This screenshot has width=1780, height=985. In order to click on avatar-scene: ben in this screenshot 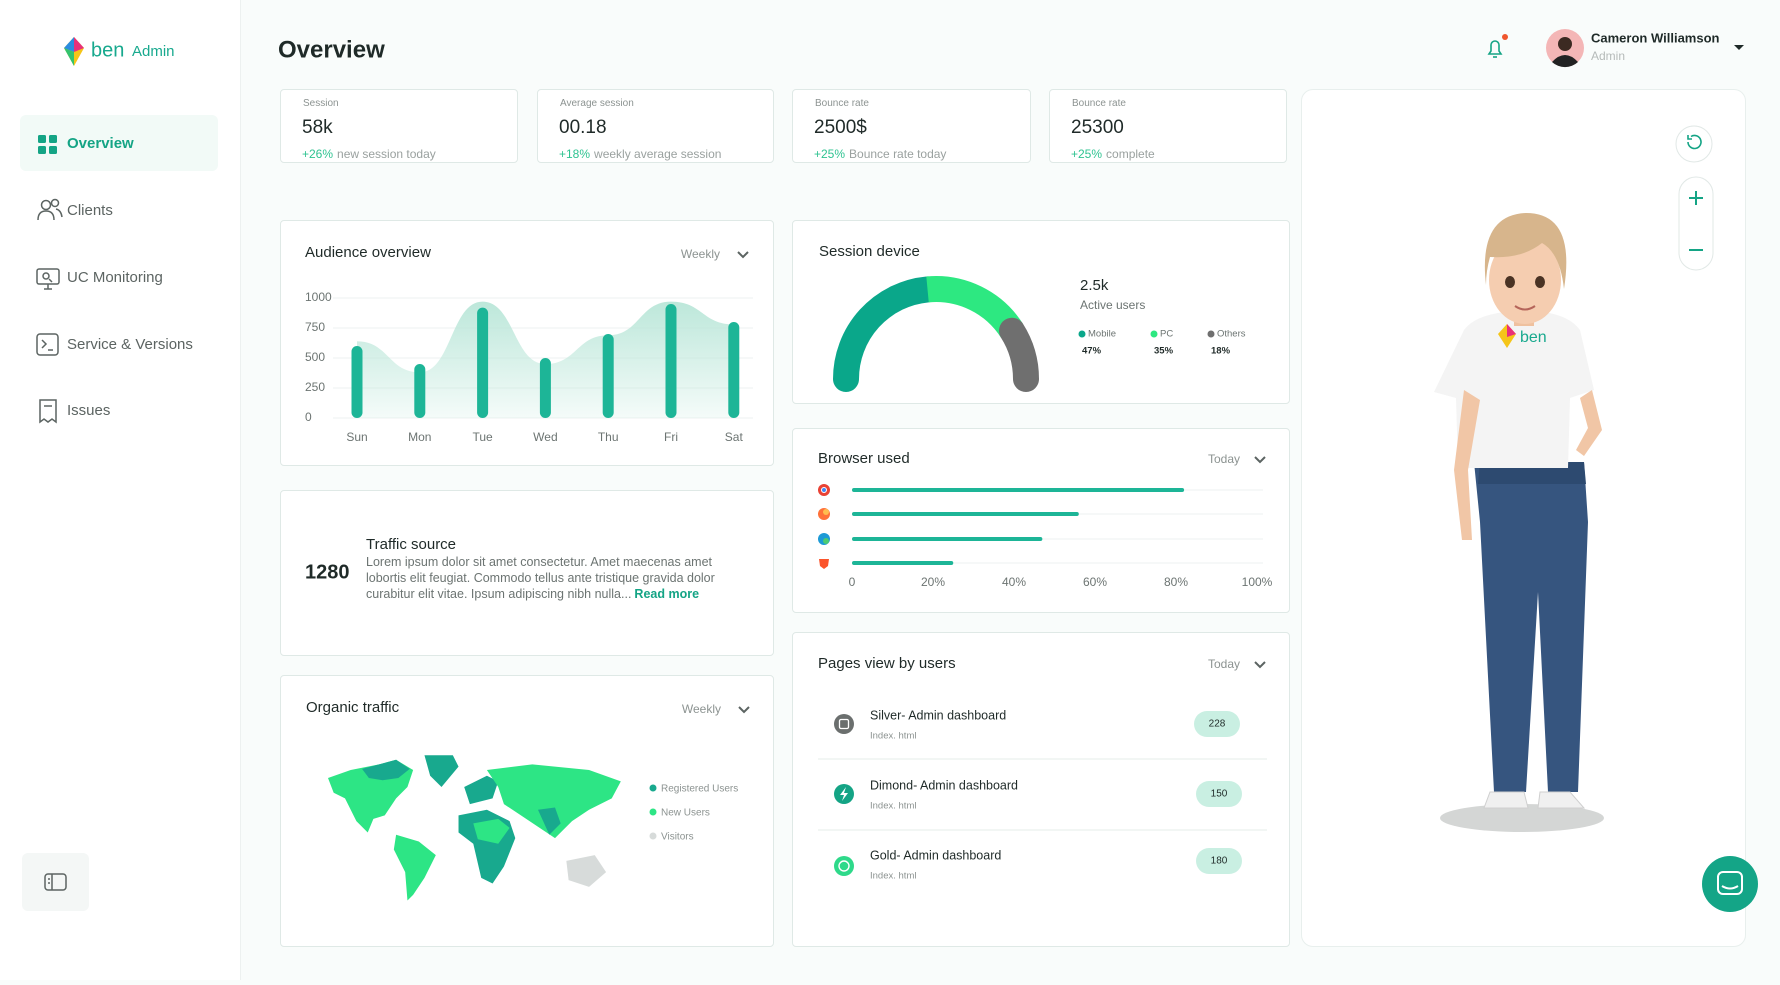, I will do `click(1574, 478)`.